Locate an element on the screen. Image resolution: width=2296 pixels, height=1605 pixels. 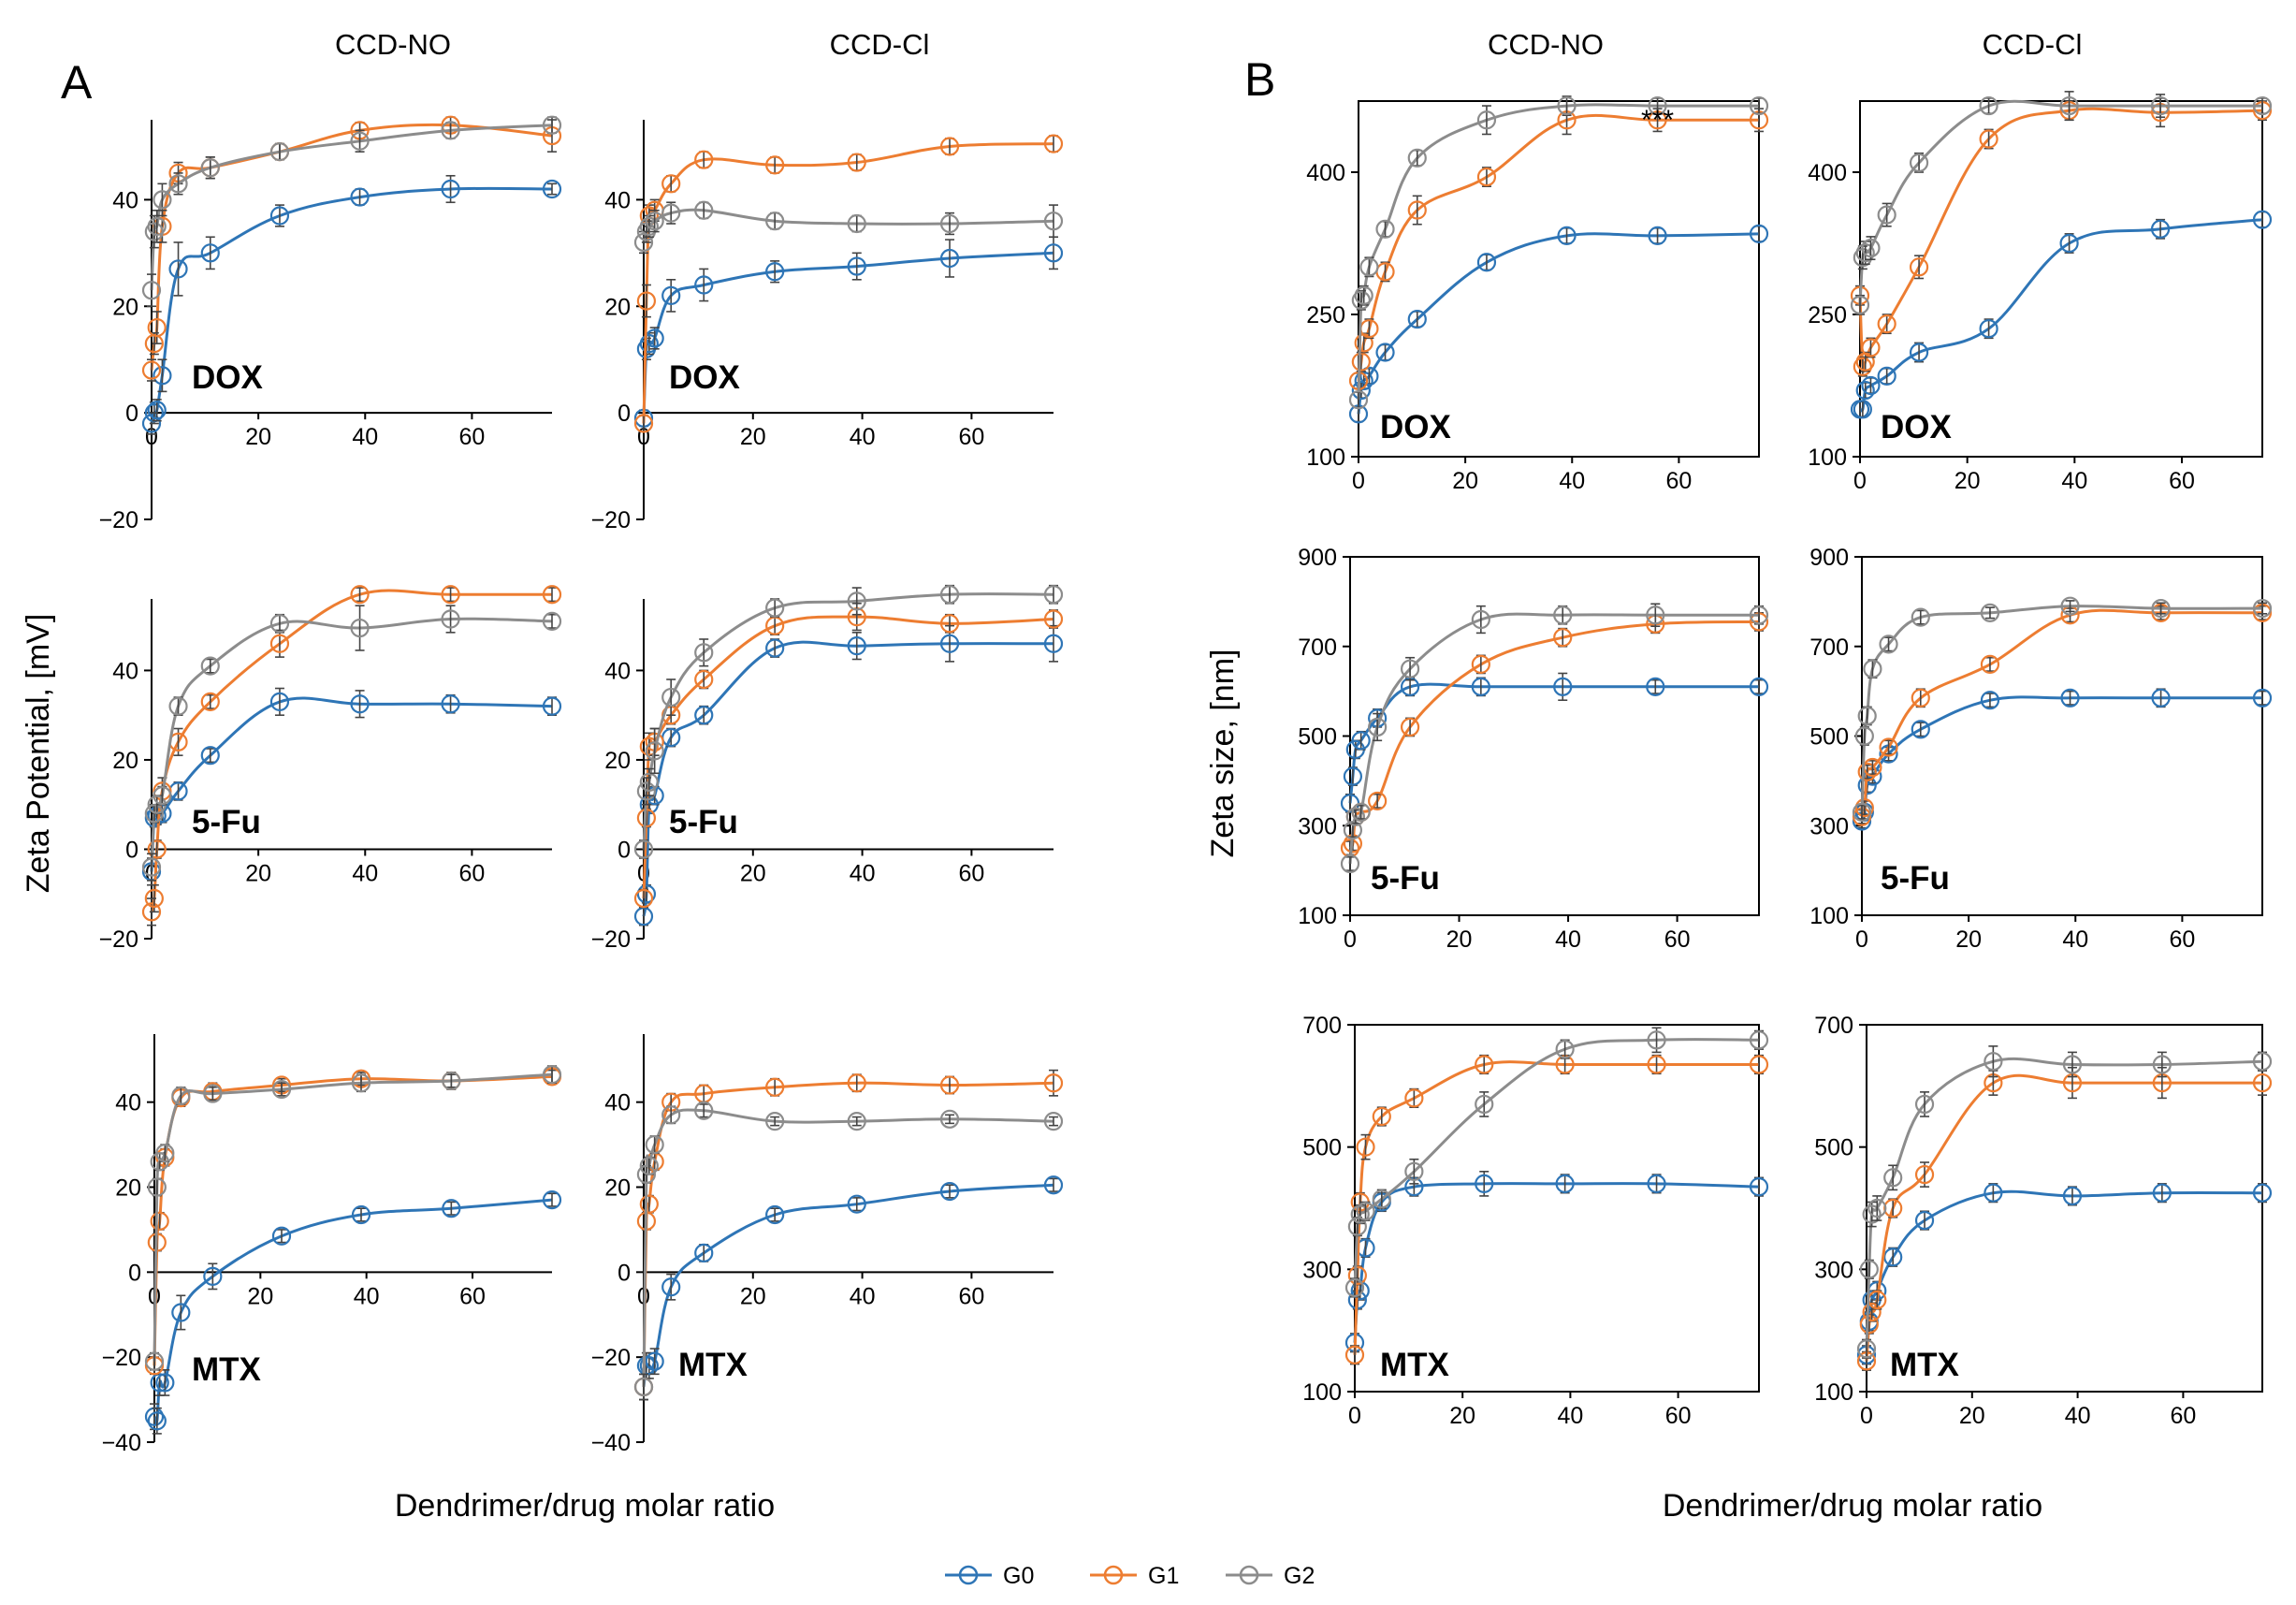
y-tick-label: 40 is located at coordinates (128, 1103).